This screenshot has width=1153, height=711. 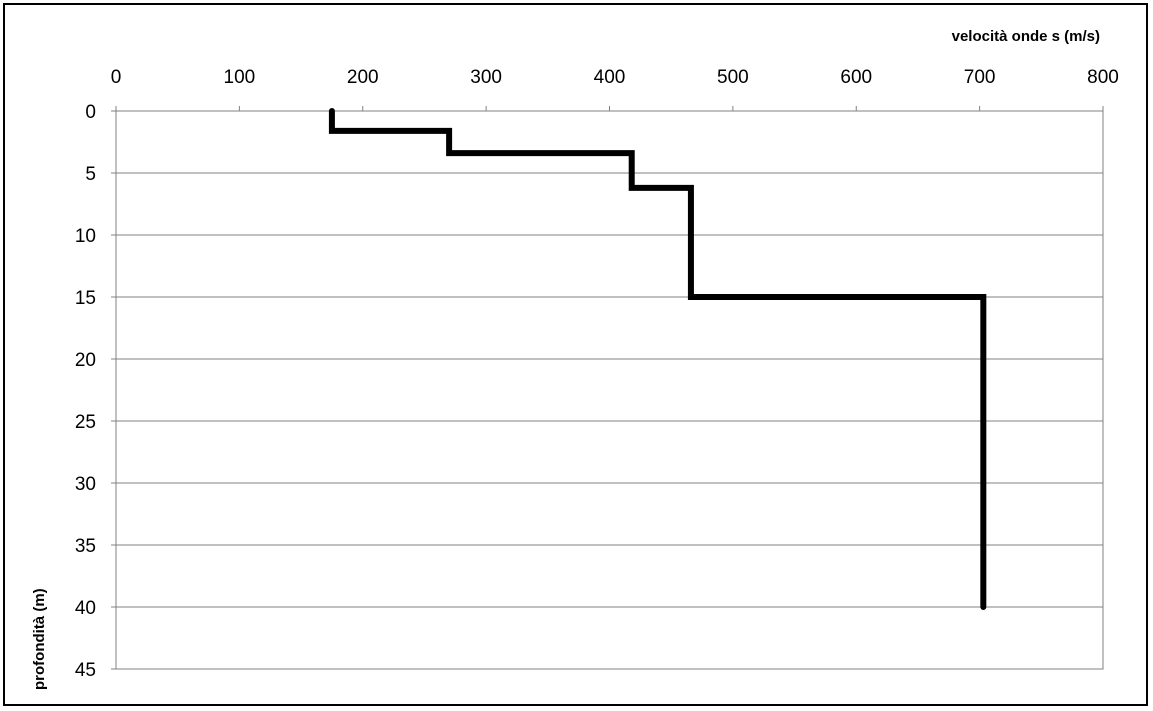 I want to click on x-tick-label: 300, so click(x=486, y=77).